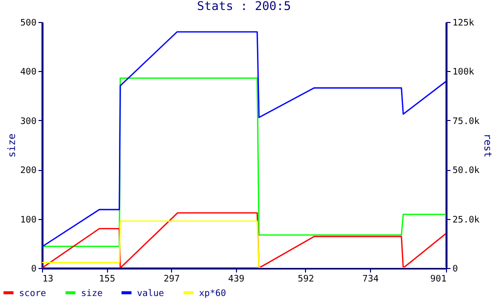 The width and height of the screenshot is (500, 300). Describe the element at coordinates (236, 279) in the screenshot. I see `x-tick-label: 439` at that location.